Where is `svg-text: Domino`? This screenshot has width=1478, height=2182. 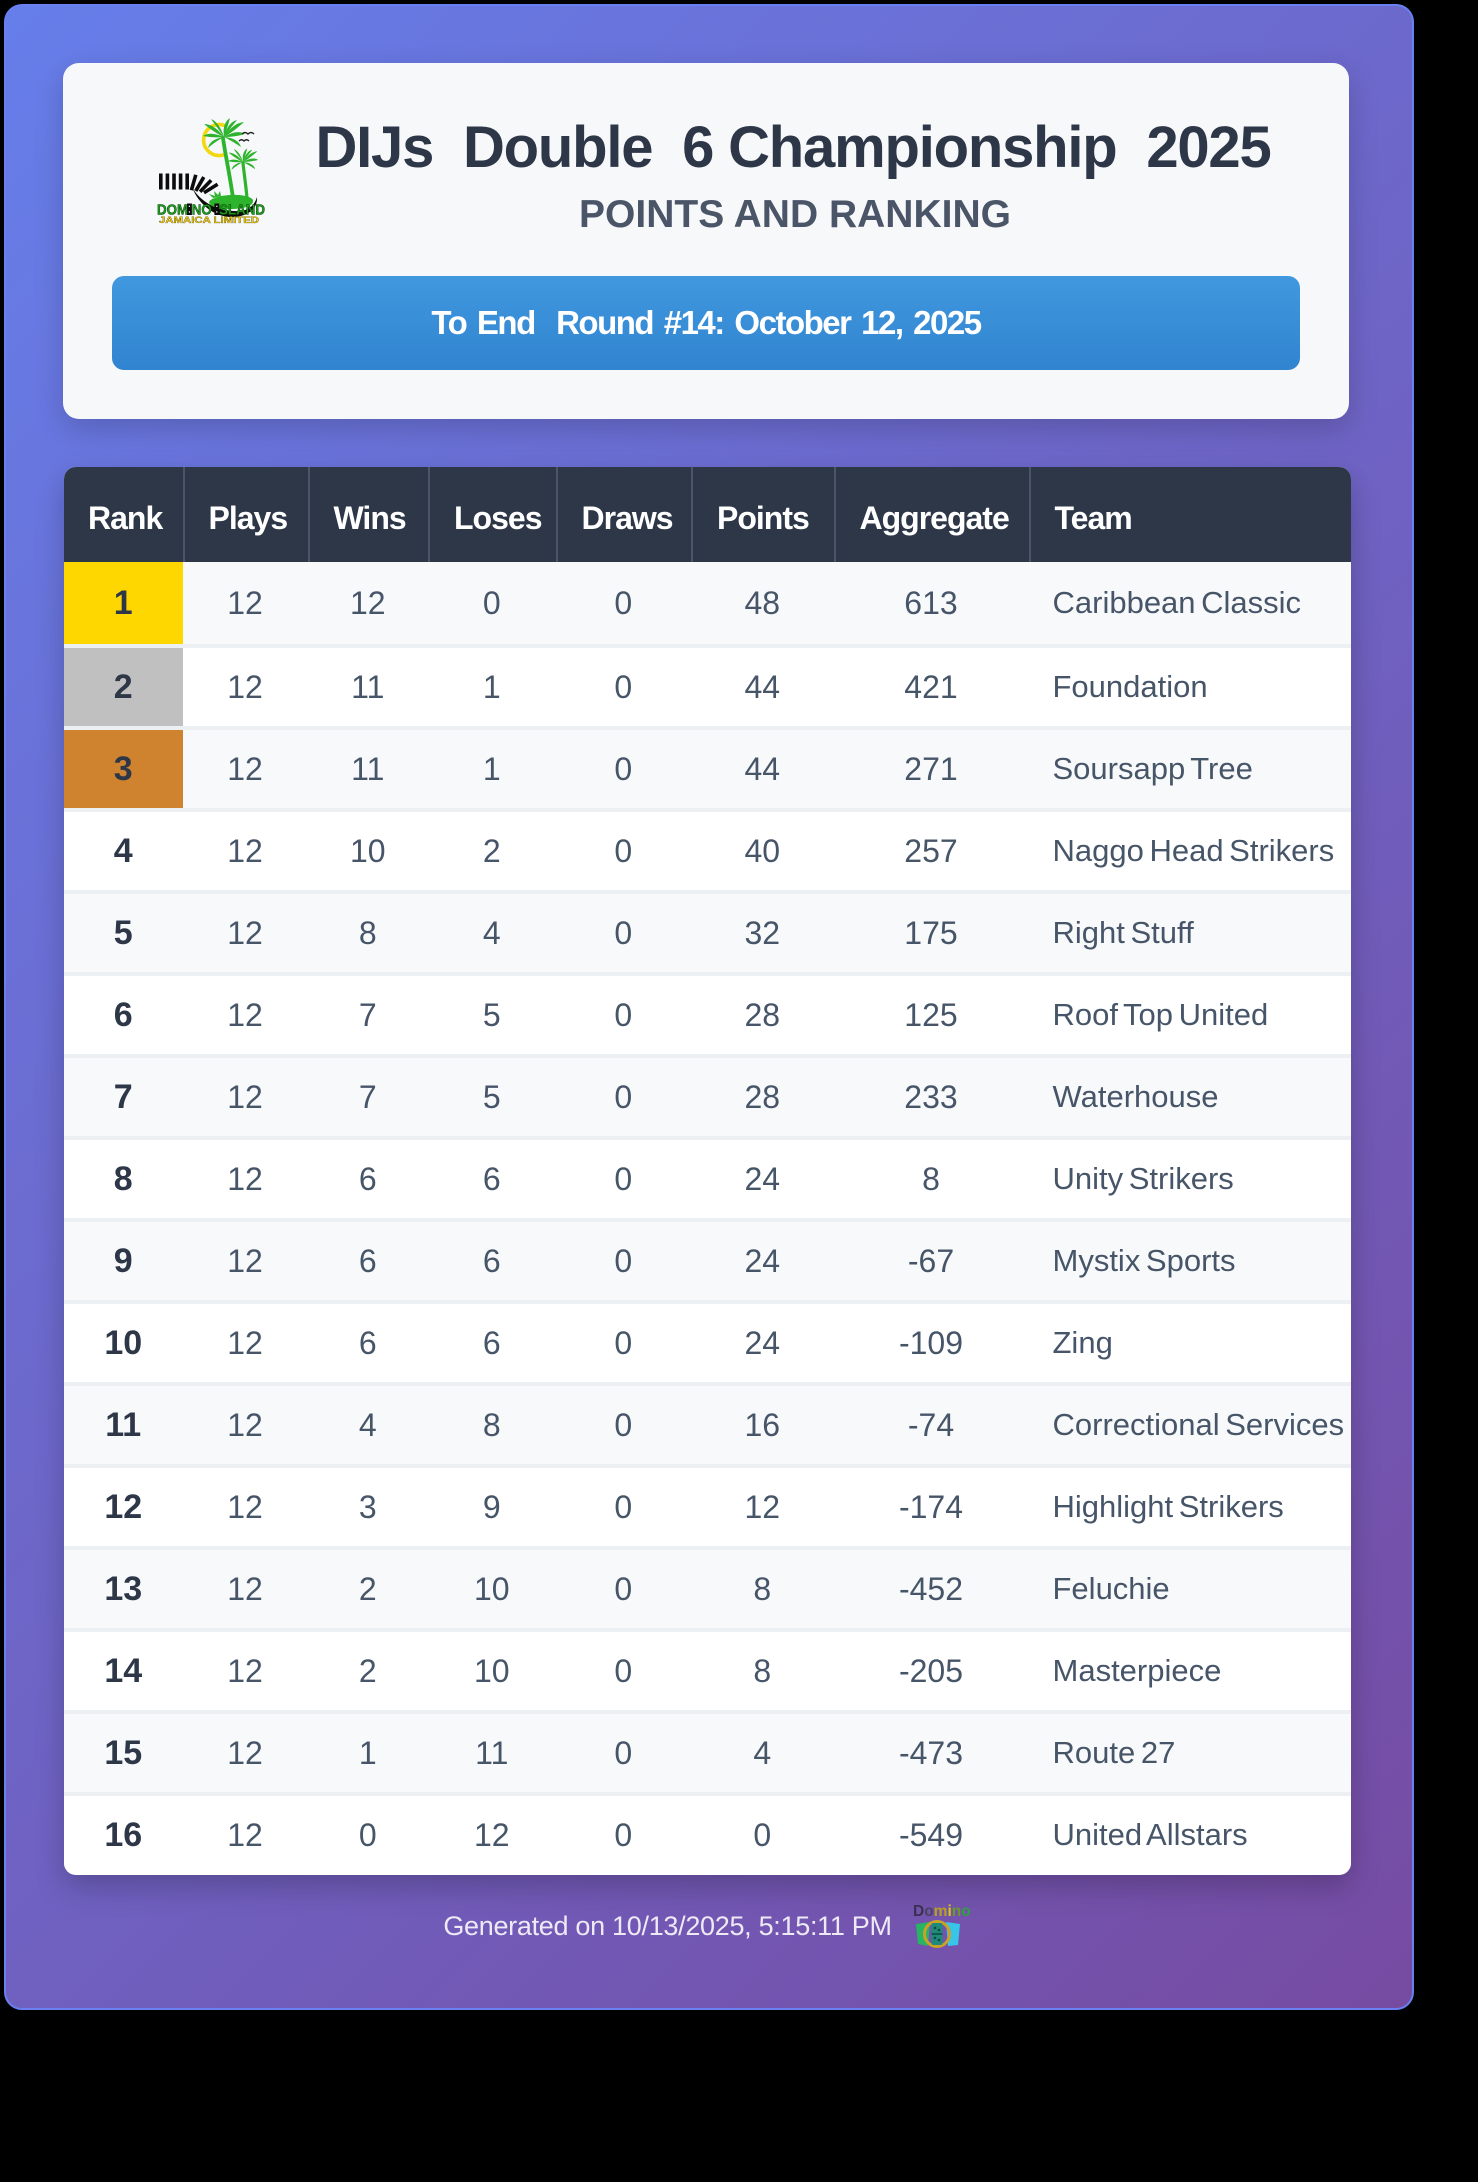 svg-text: Domino is located at coordinates (942, 1911).